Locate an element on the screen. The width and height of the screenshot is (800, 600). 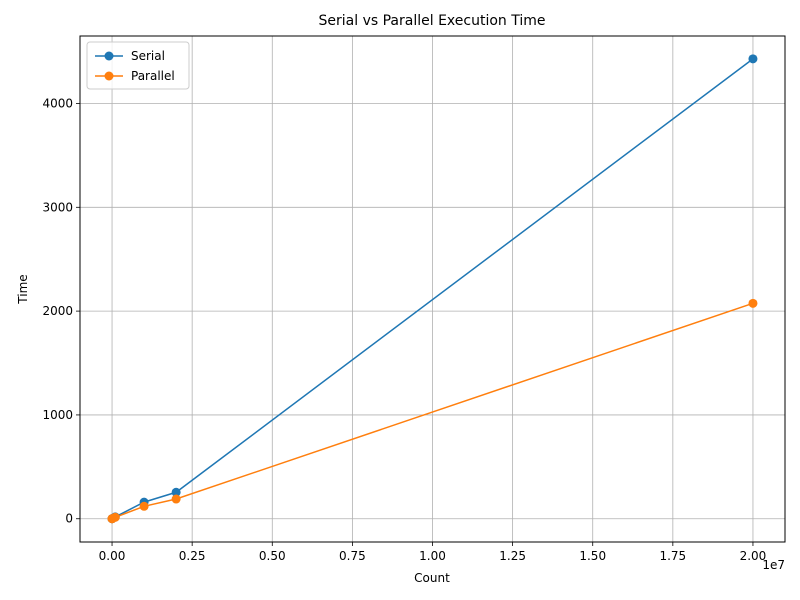
y-tick-label: 3000 is located at coordinates (57, 207).